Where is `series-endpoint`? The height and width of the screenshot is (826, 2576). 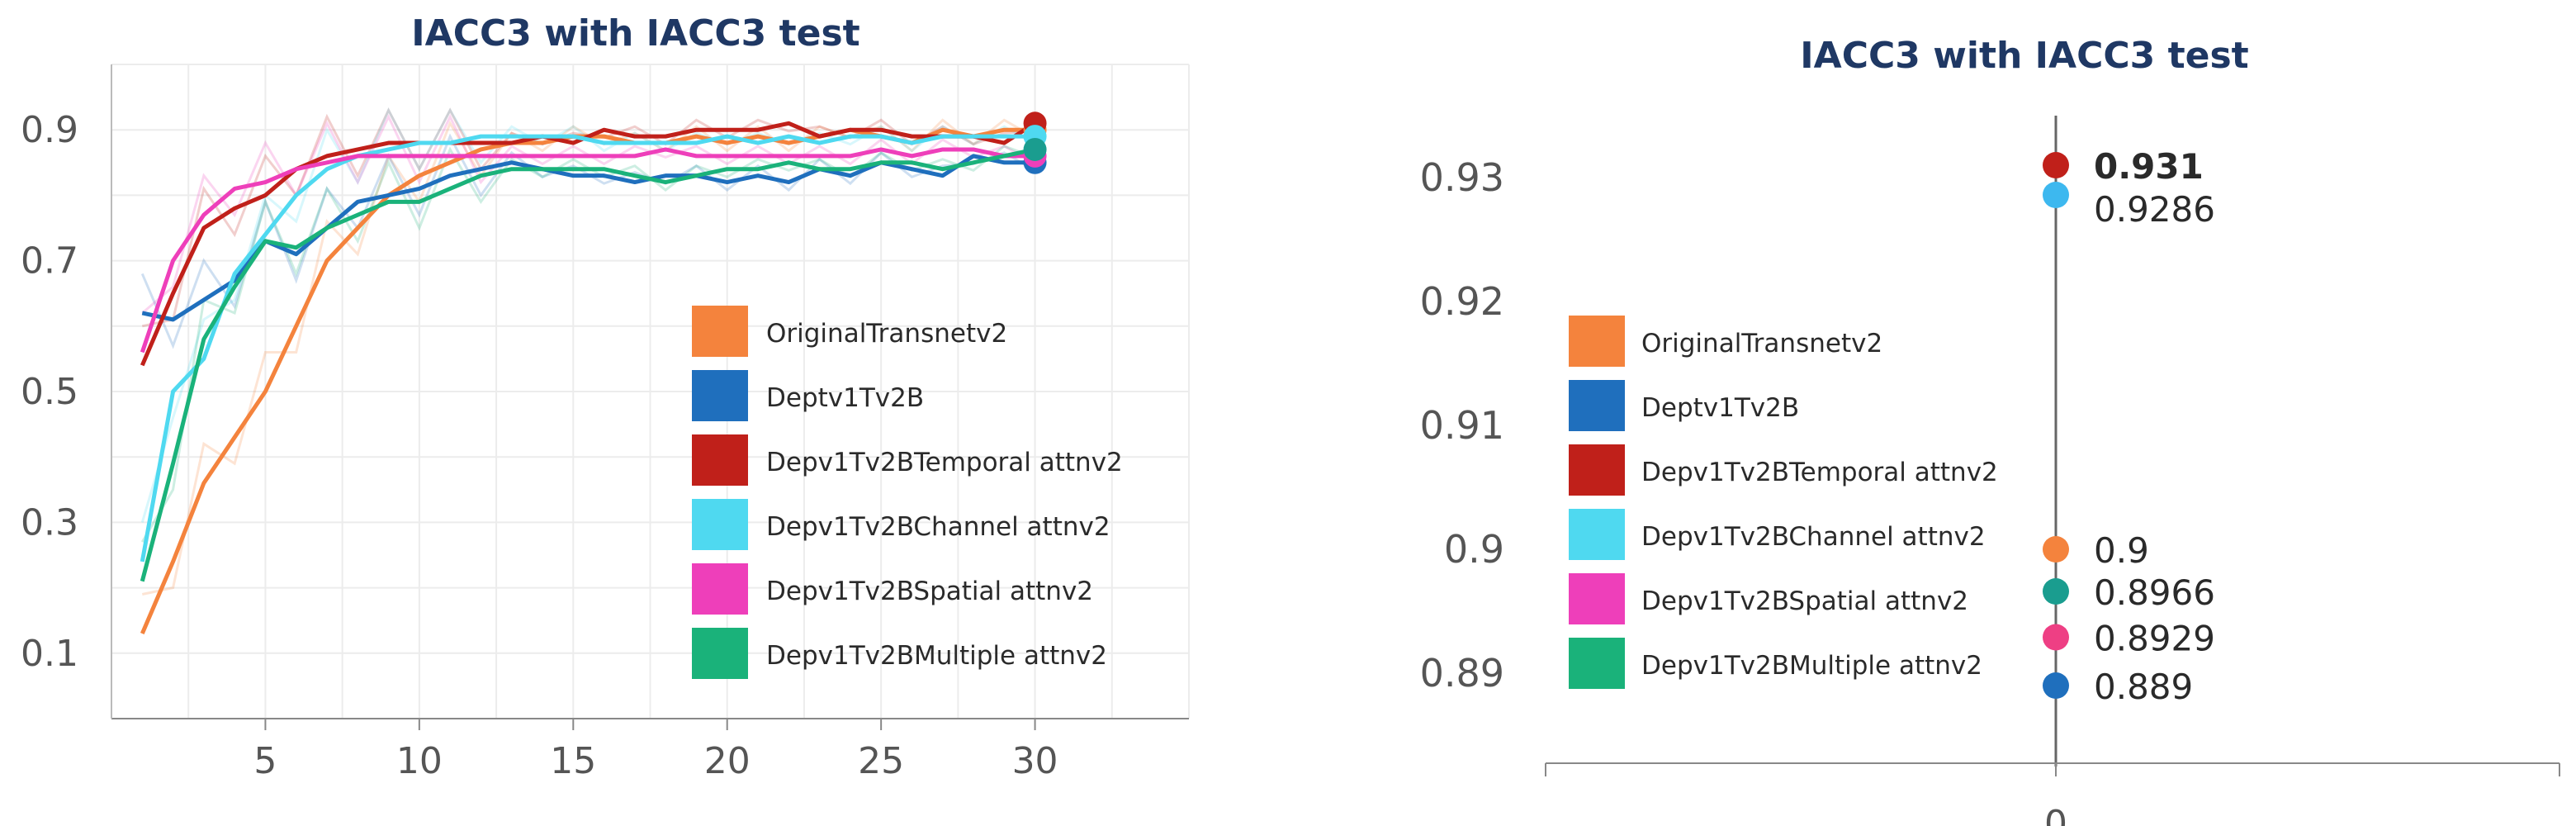 series-endpoint is located at coordinates (1035, 149).